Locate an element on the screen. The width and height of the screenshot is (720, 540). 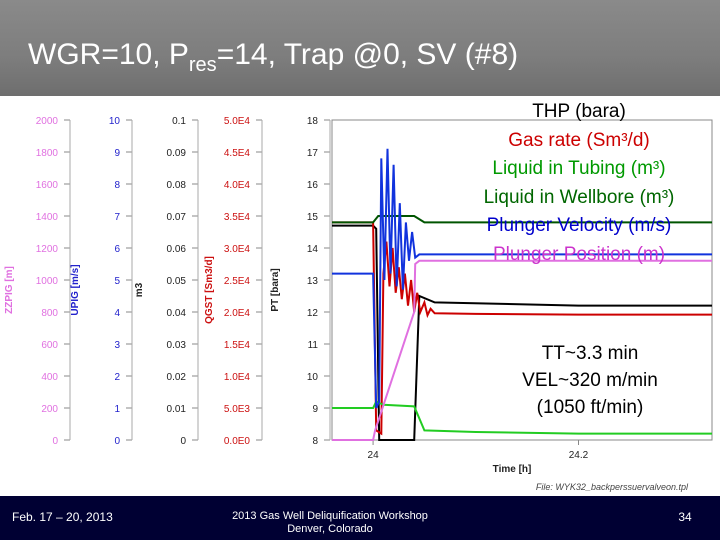
axis-tick-label: 18 is located at coordinates (313, 121).